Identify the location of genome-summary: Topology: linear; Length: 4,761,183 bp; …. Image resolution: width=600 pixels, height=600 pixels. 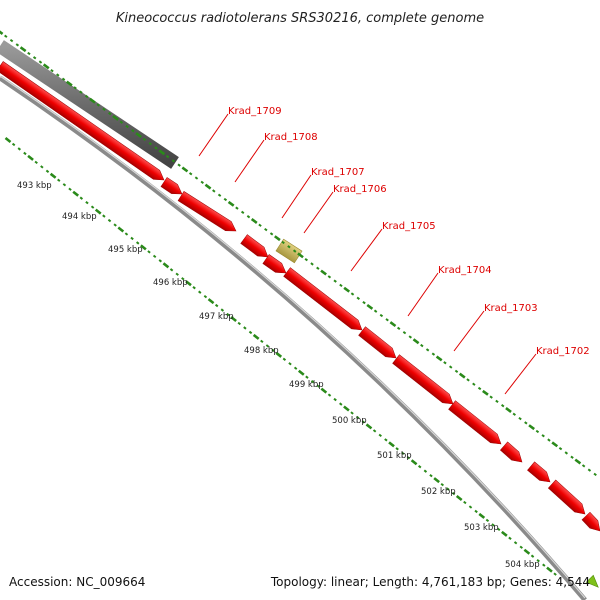
(430, 582).